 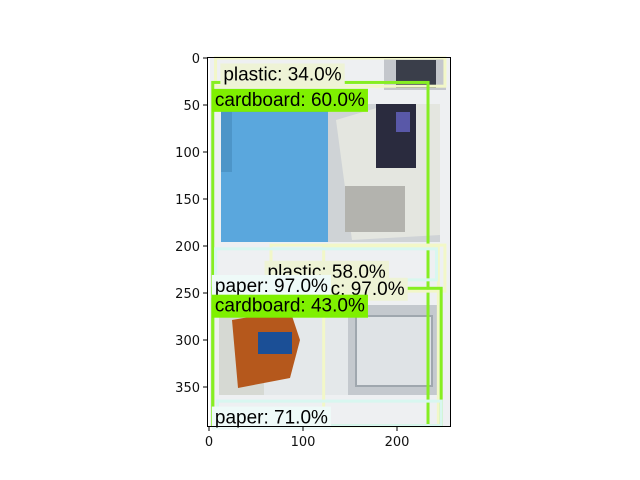 I want to click on cardboard-label-text: cardboard: 60.0%, so click(x=290, y=100).